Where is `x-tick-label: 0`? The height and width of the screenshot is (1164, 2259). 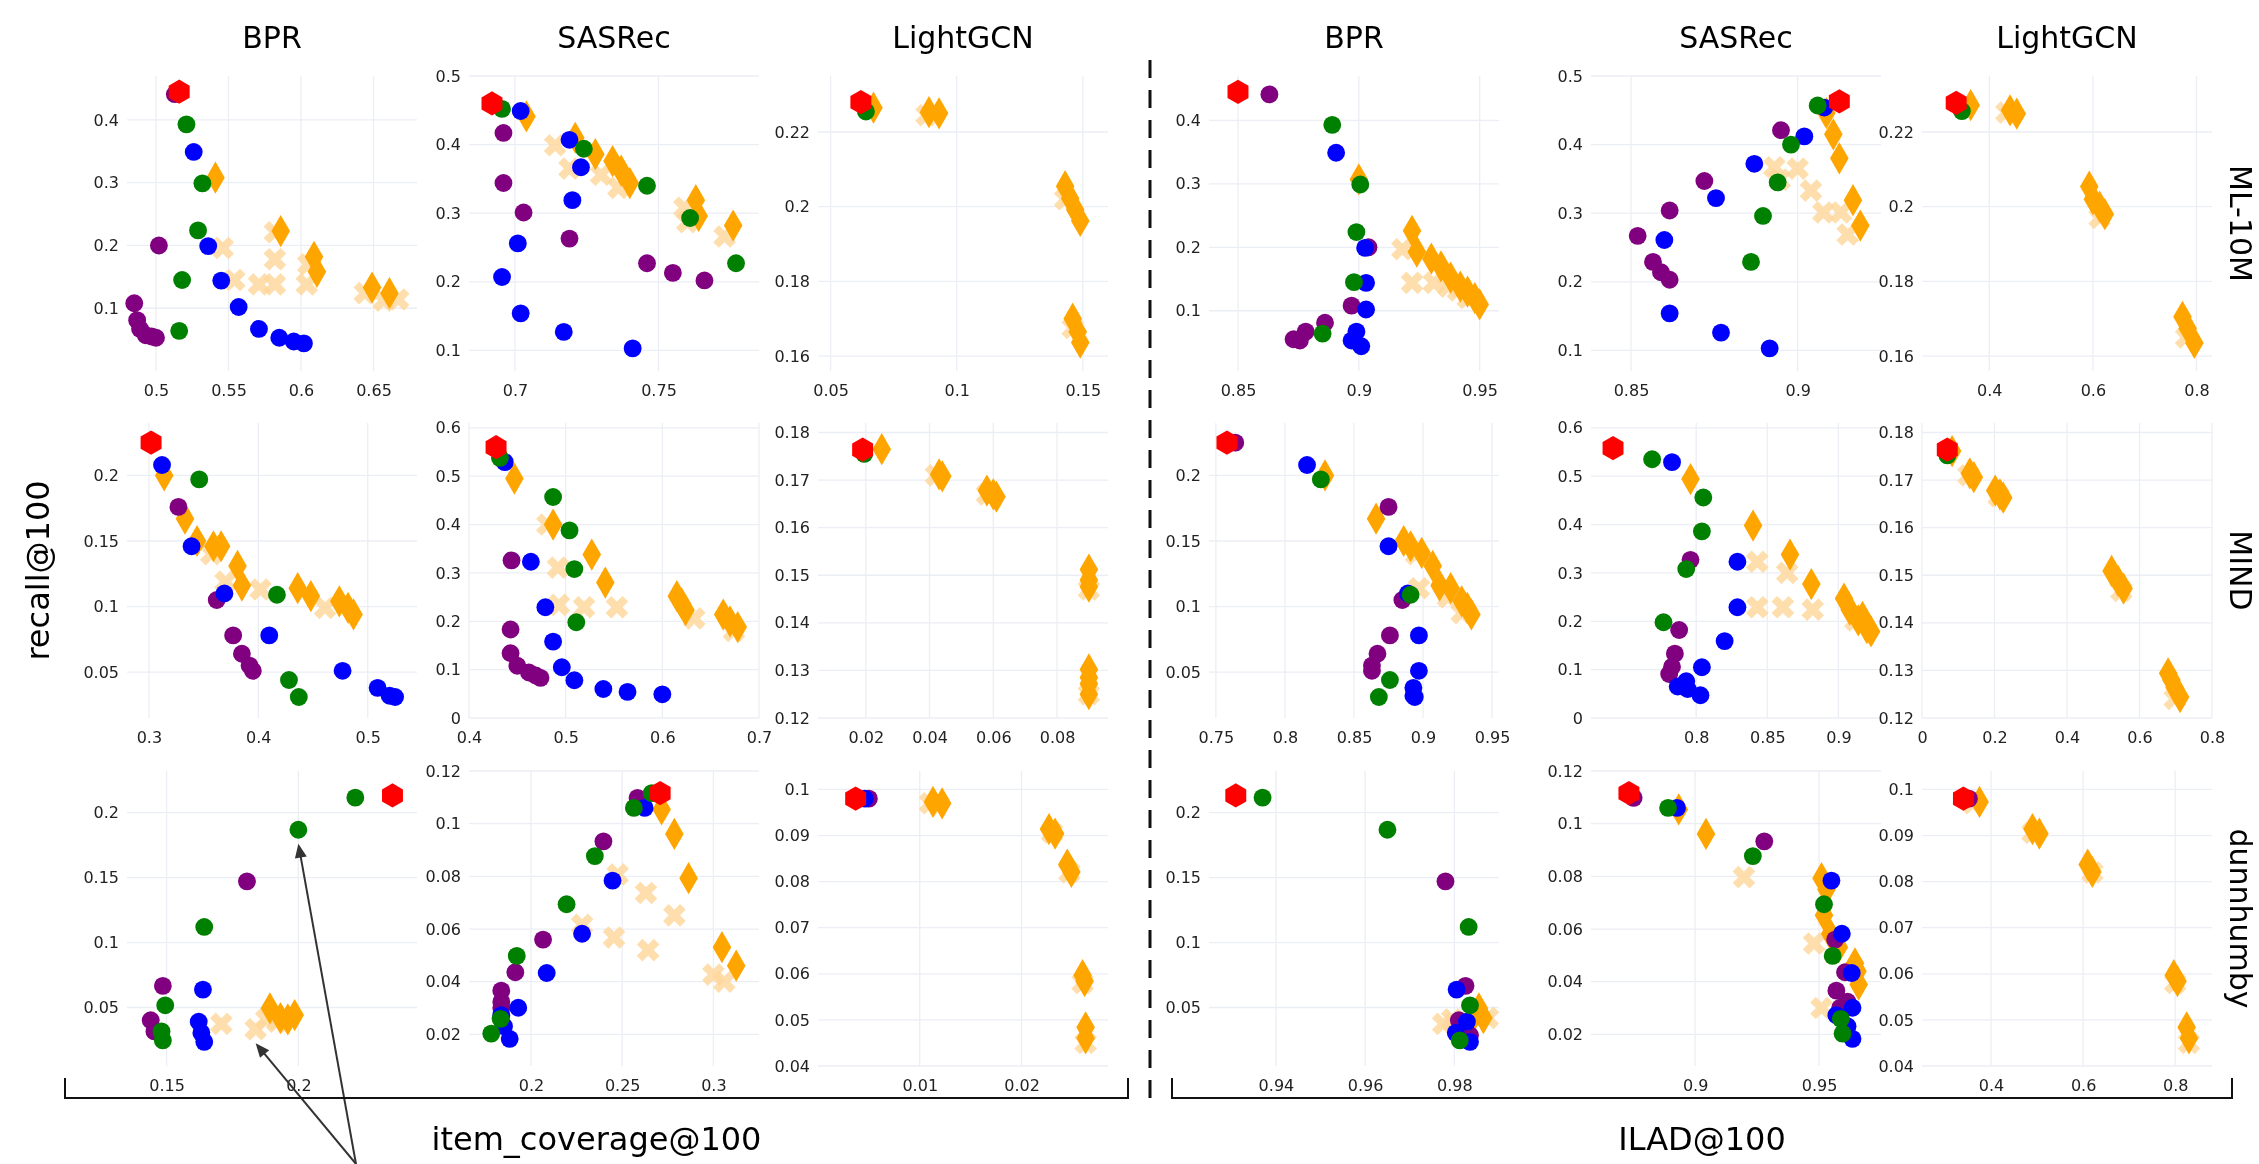 x-tick-label: 0 is located at coordinates (1922, 738).